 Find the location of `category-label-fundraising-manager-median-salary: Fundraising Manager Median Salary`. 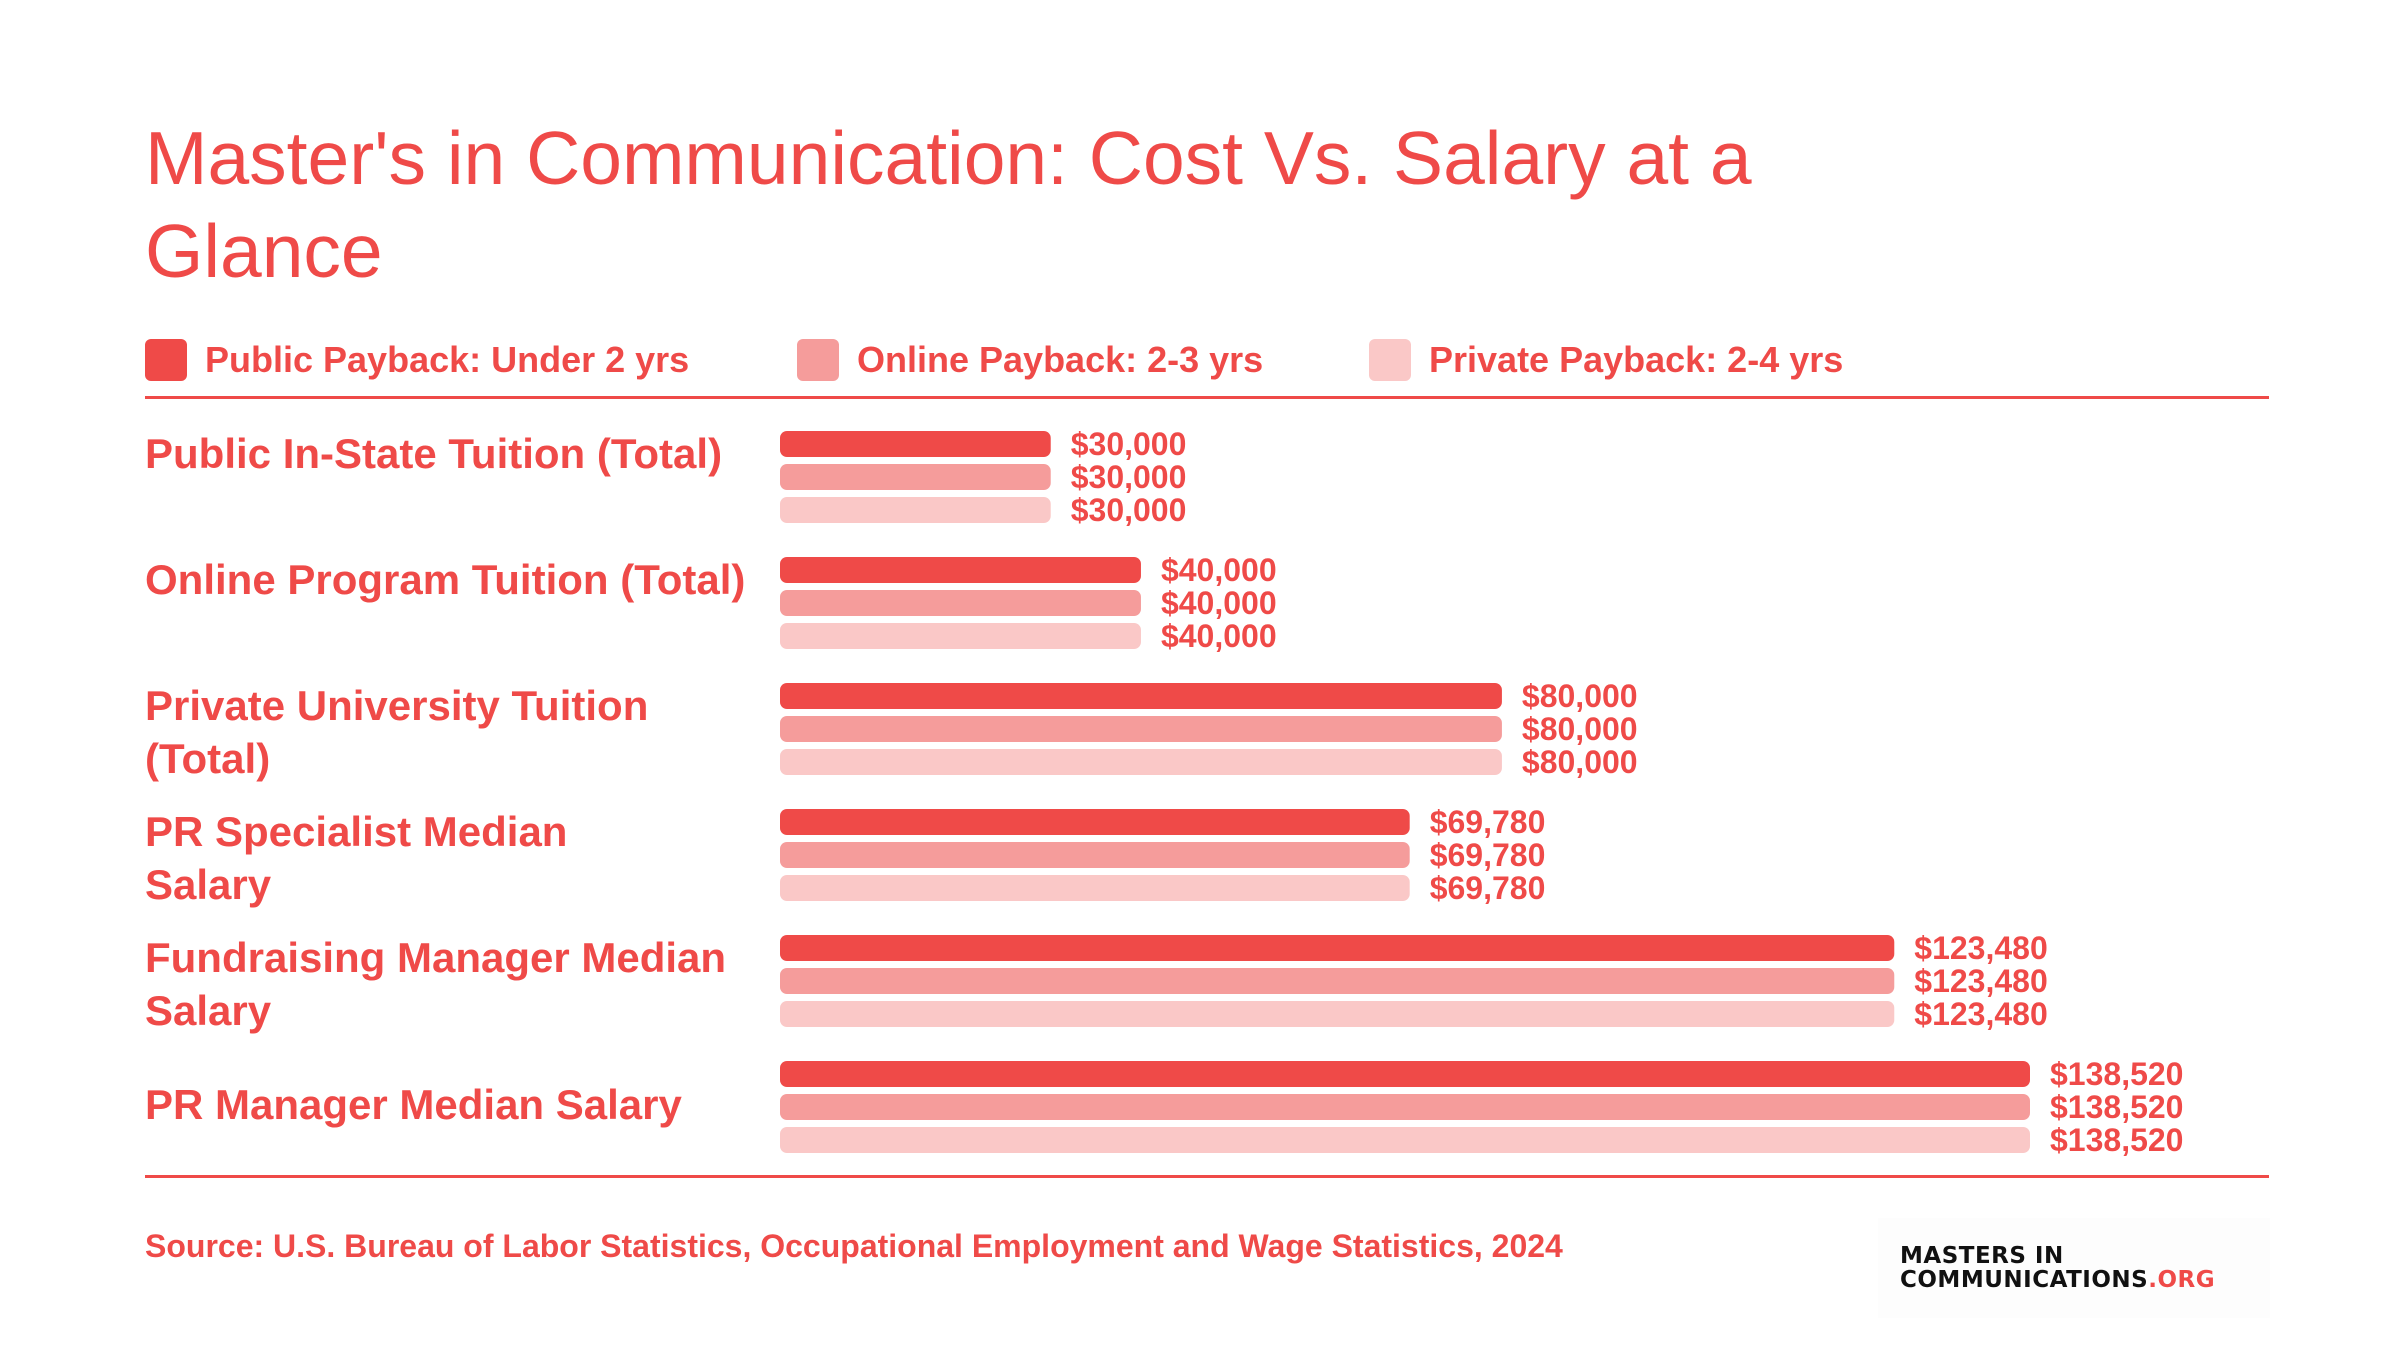

category-label-fundraising-manager-median-salary: Fundraising Manager Median Salary is located at coordinates (436, 984).